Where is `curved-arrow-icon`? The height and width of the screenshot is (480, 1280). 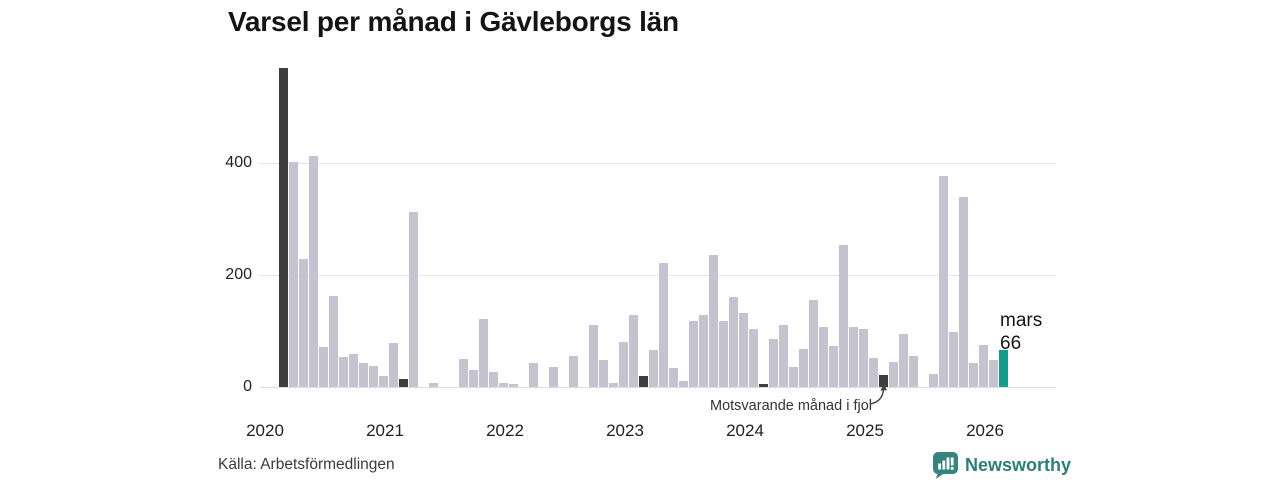 curved-arrow-icon is located at coordinates (878, 394).